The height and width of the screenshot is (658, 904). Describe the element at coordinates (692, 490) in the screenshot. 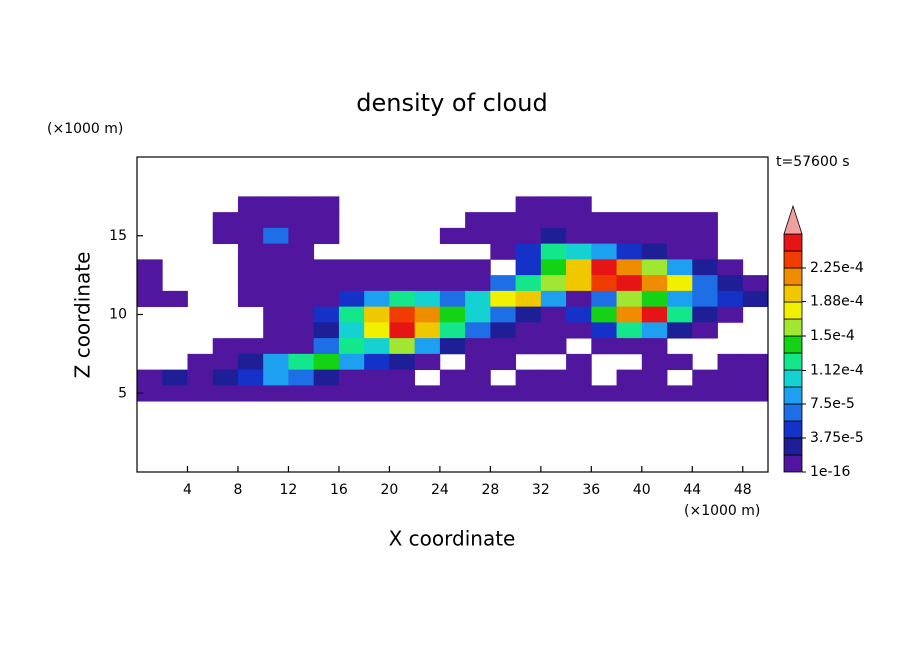

I see `x-tick-label: 44` at that location.